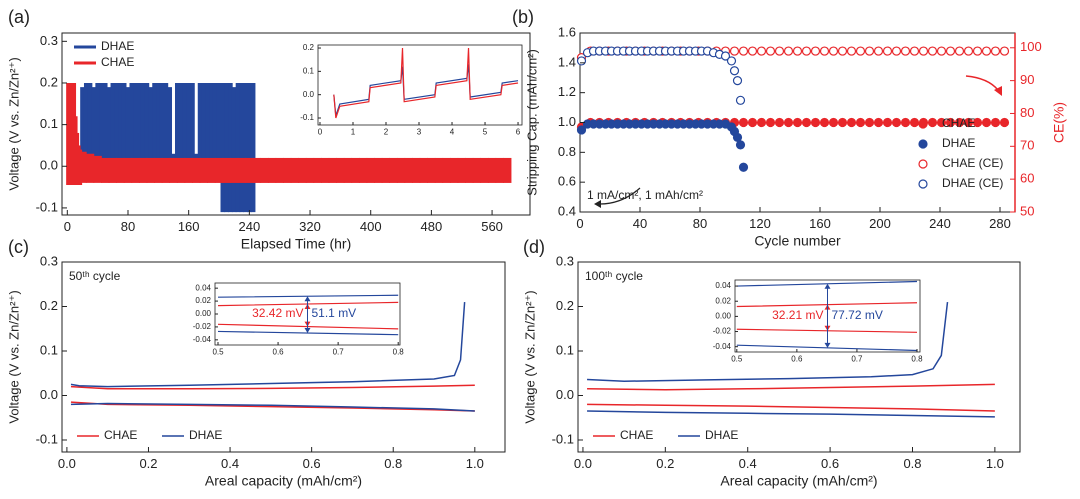 This screenshot has height=499, width=1080. I want to click on y-tick-label: -0.02, so click(202, 326).